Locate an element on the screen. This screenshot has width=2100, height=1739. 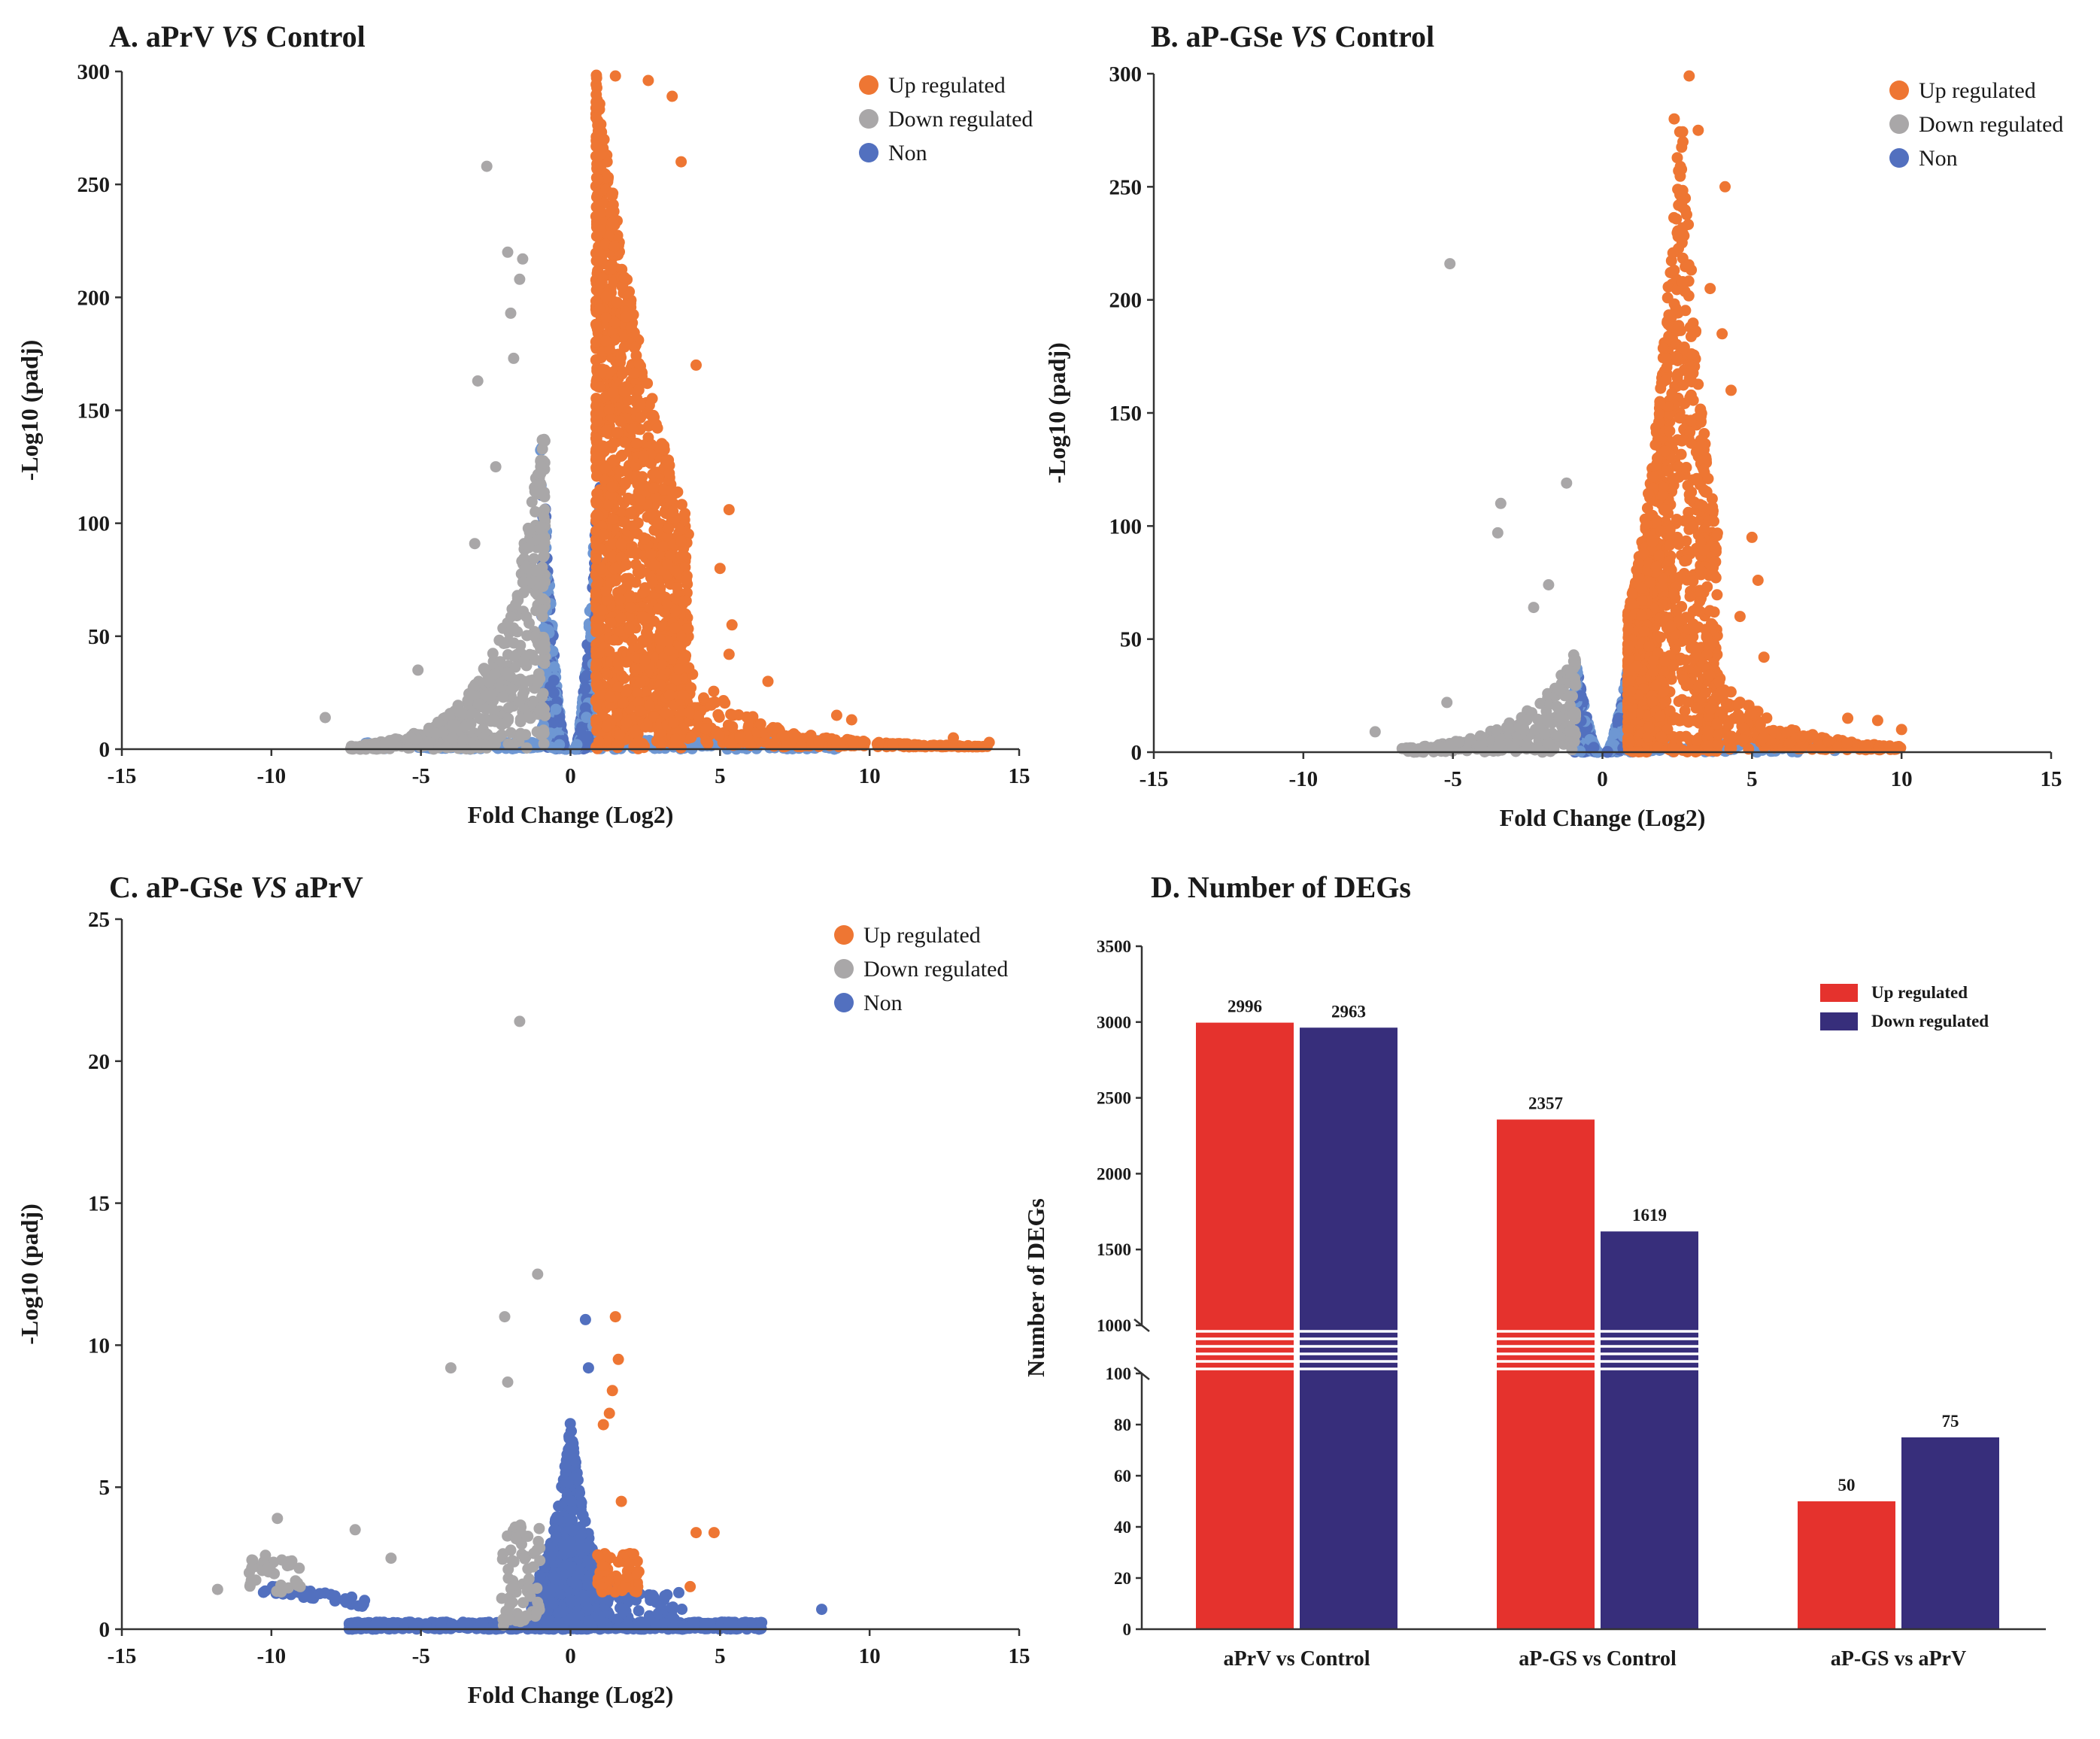
legend-non-marker is located at coordinates (869, 152).